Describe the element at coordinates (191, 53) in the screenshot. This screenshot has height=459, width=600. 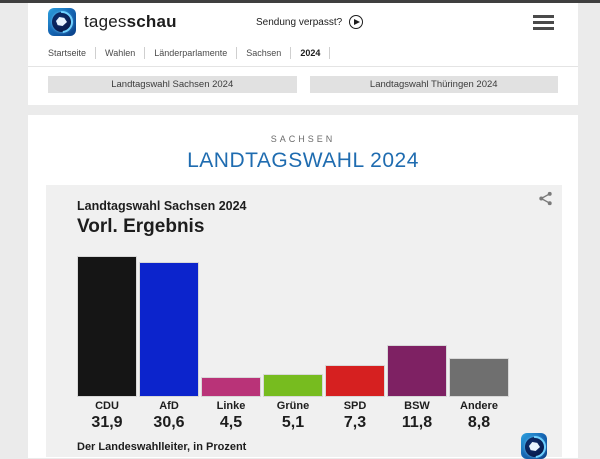
I see `breadcrumb-laenderparlamente: Länderparlamente` at that location.